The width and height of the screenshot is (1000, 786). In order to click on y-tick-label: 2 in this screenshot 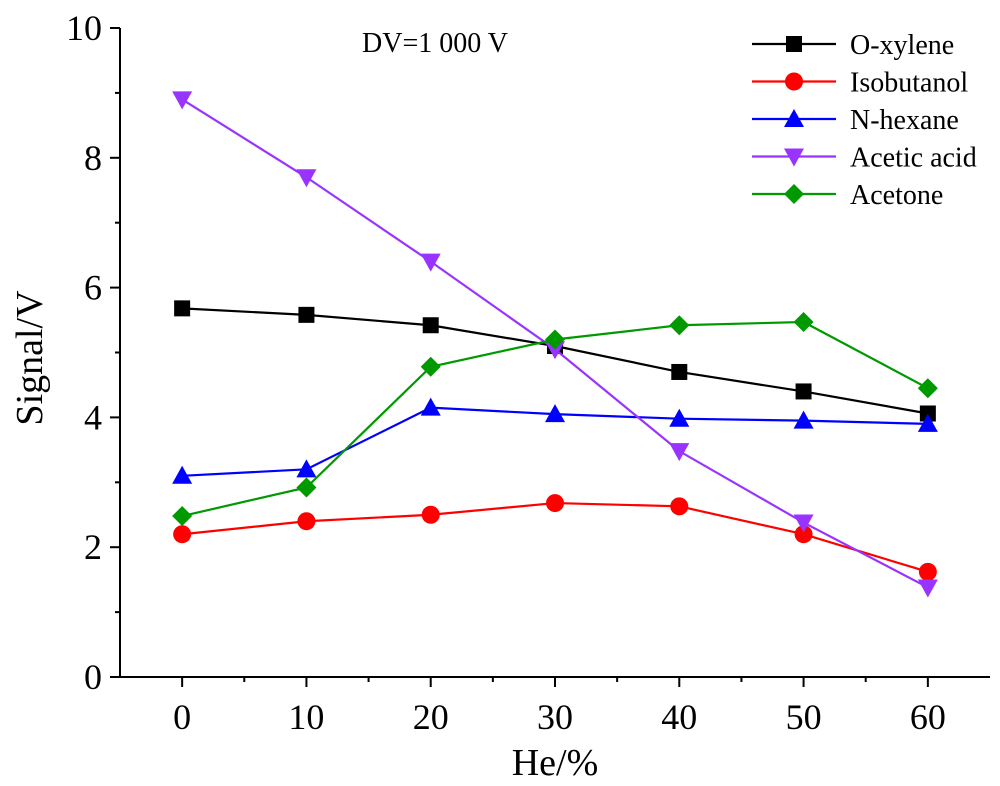, I will do `click(93, 547)`.